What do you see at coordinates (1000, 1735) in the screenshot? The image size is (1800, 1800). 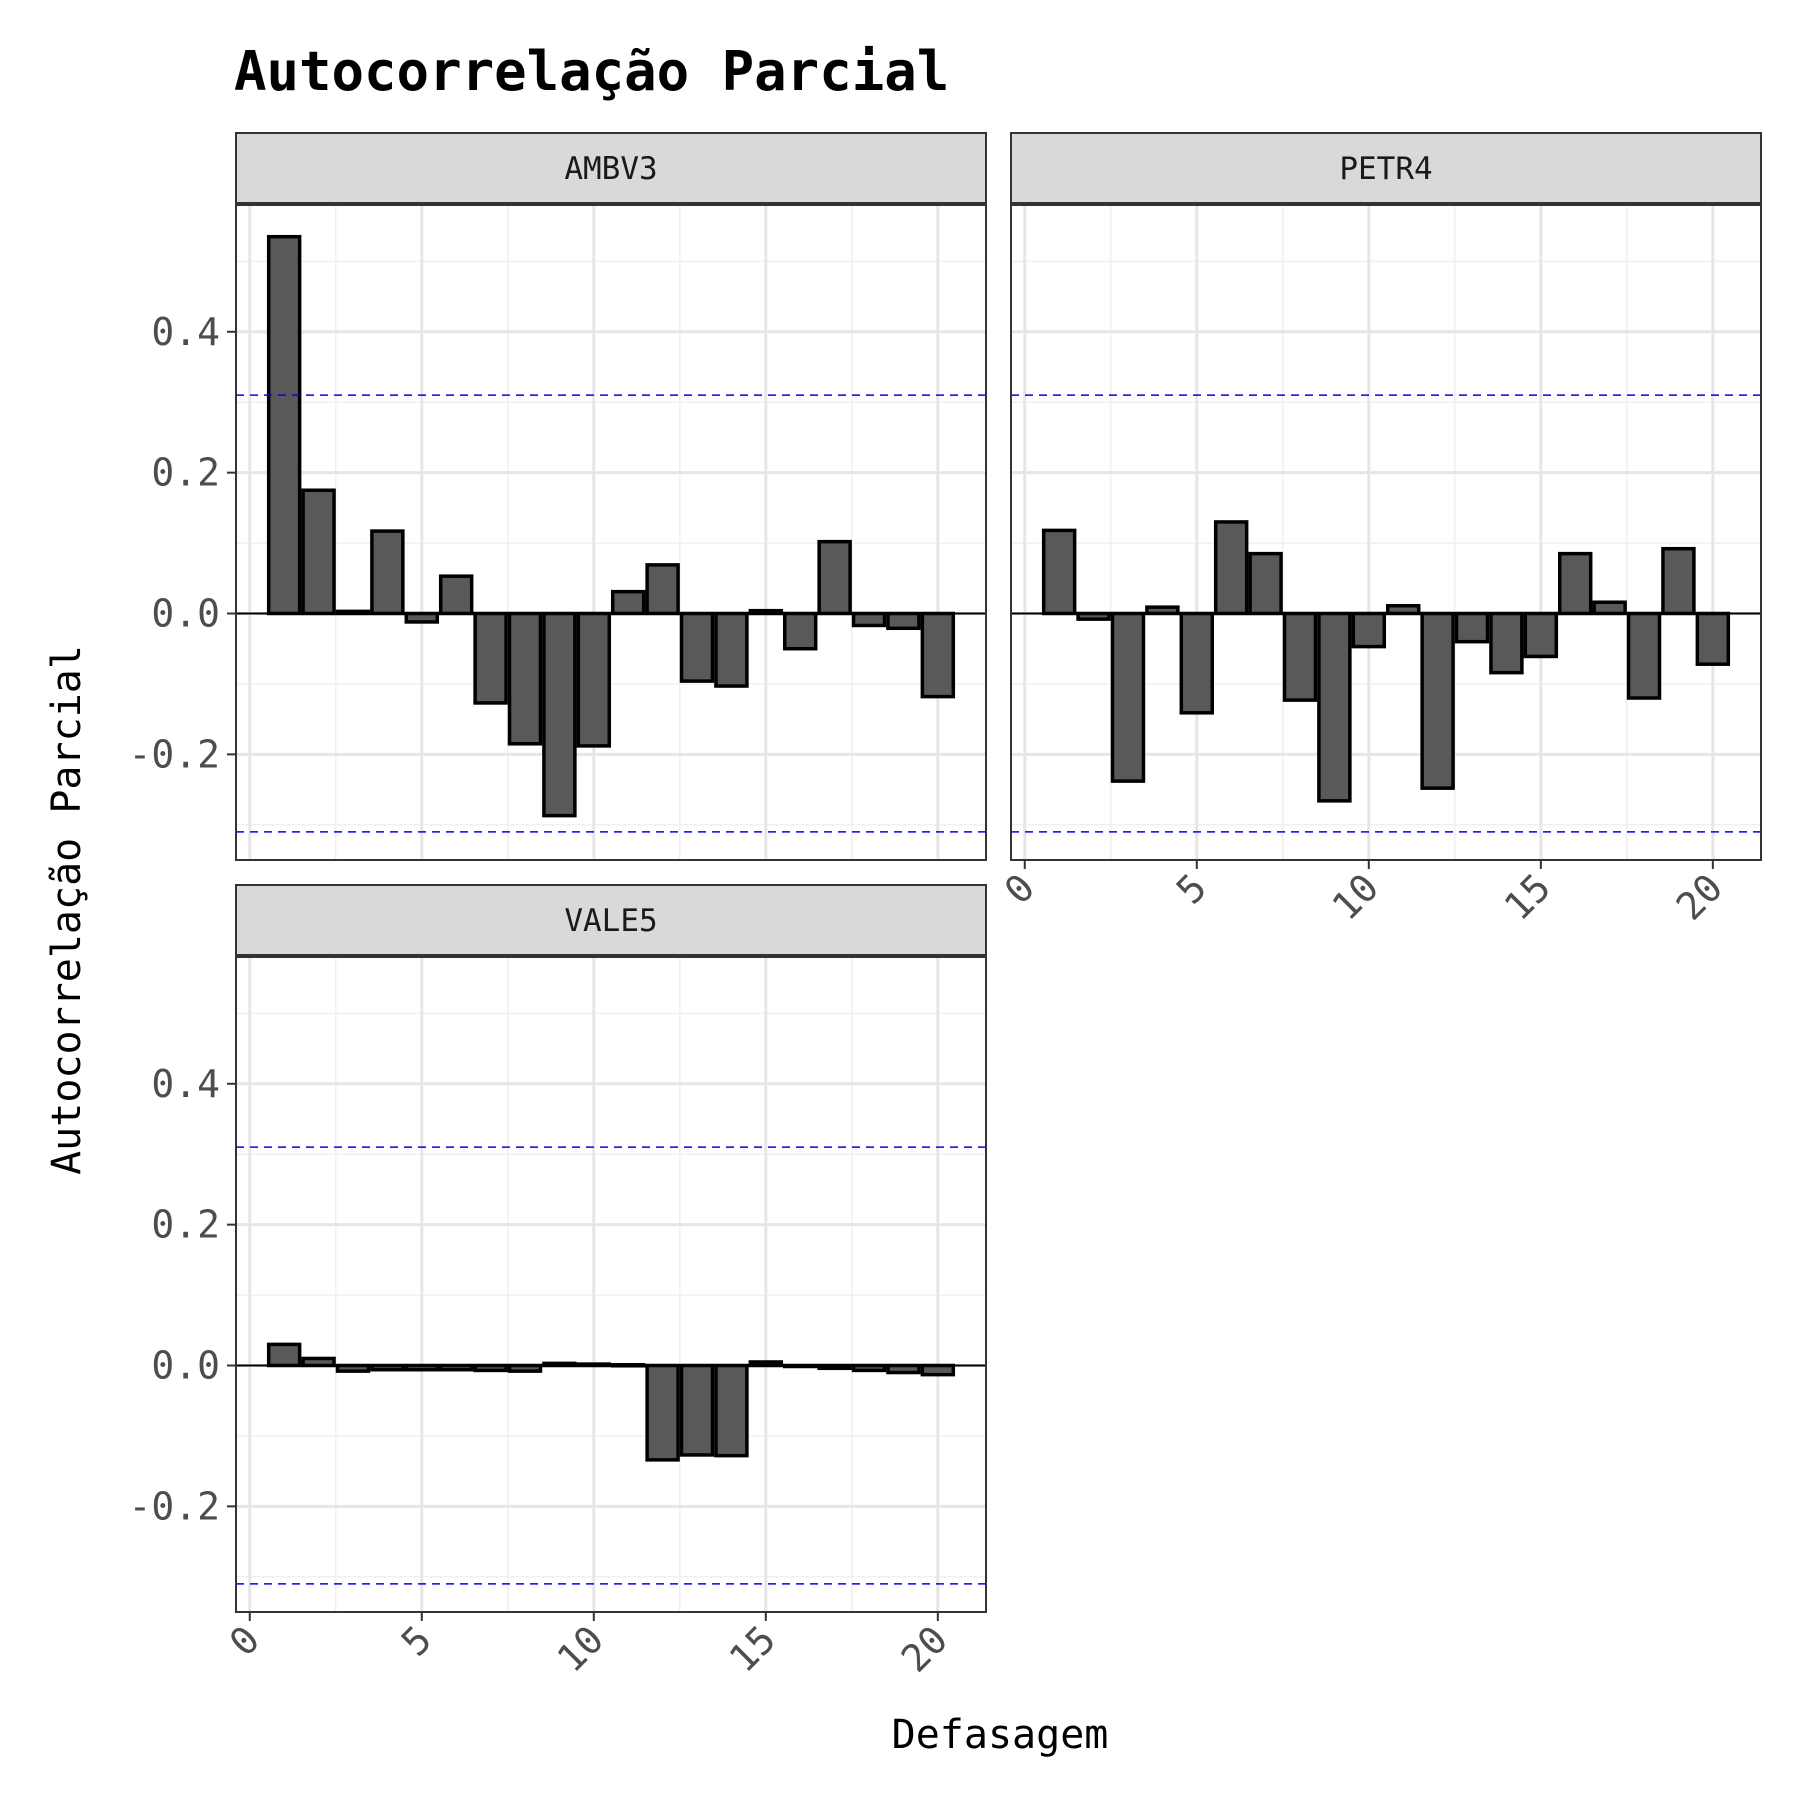 I see `x-axis-title: Defasagem` at bounding box center [1000, 1735].